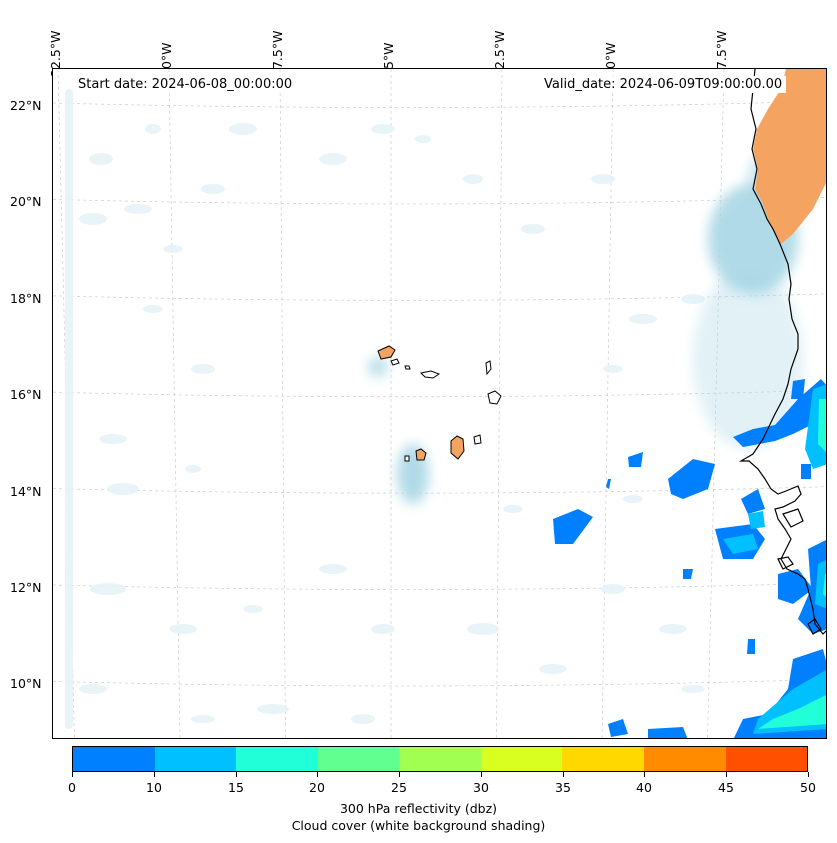 Image resolution: width=837 pixels, height=843 pixels. Describe the element at coordinates (26, 298) in the screenshot. I see `lat-label: 18°N` at that location.